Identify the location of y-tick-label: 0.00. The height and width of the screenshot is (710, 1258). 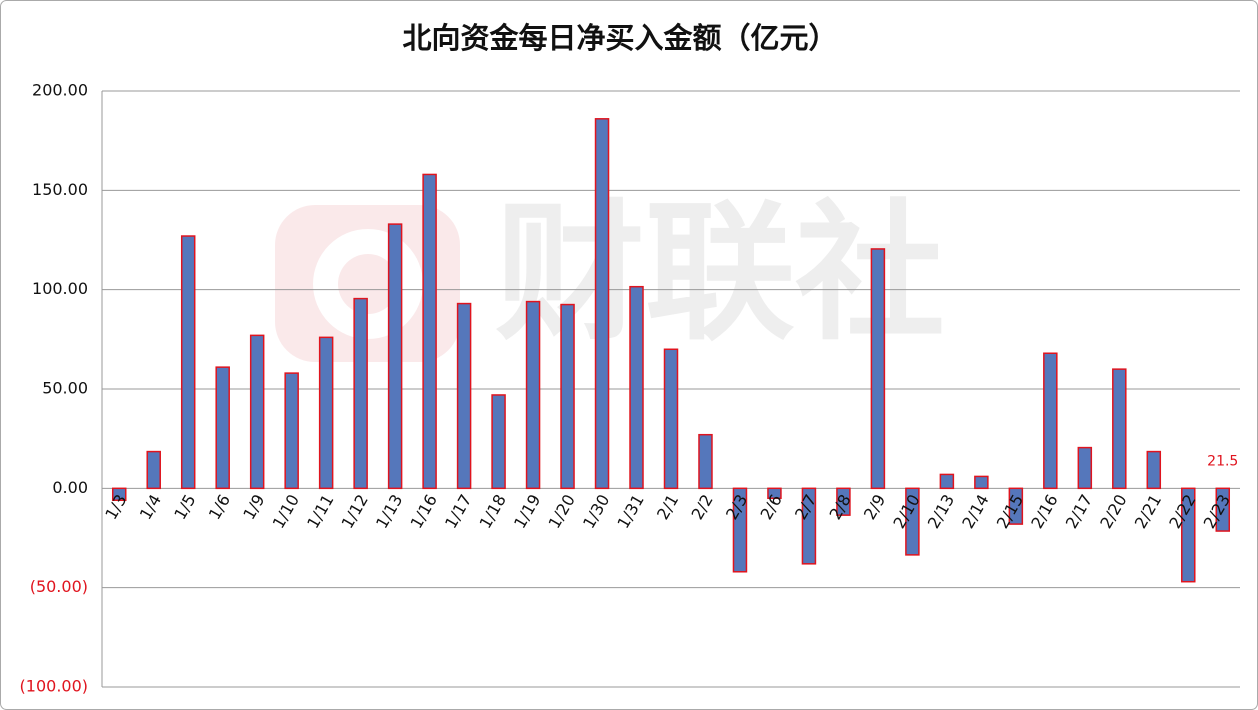
(70, 487).